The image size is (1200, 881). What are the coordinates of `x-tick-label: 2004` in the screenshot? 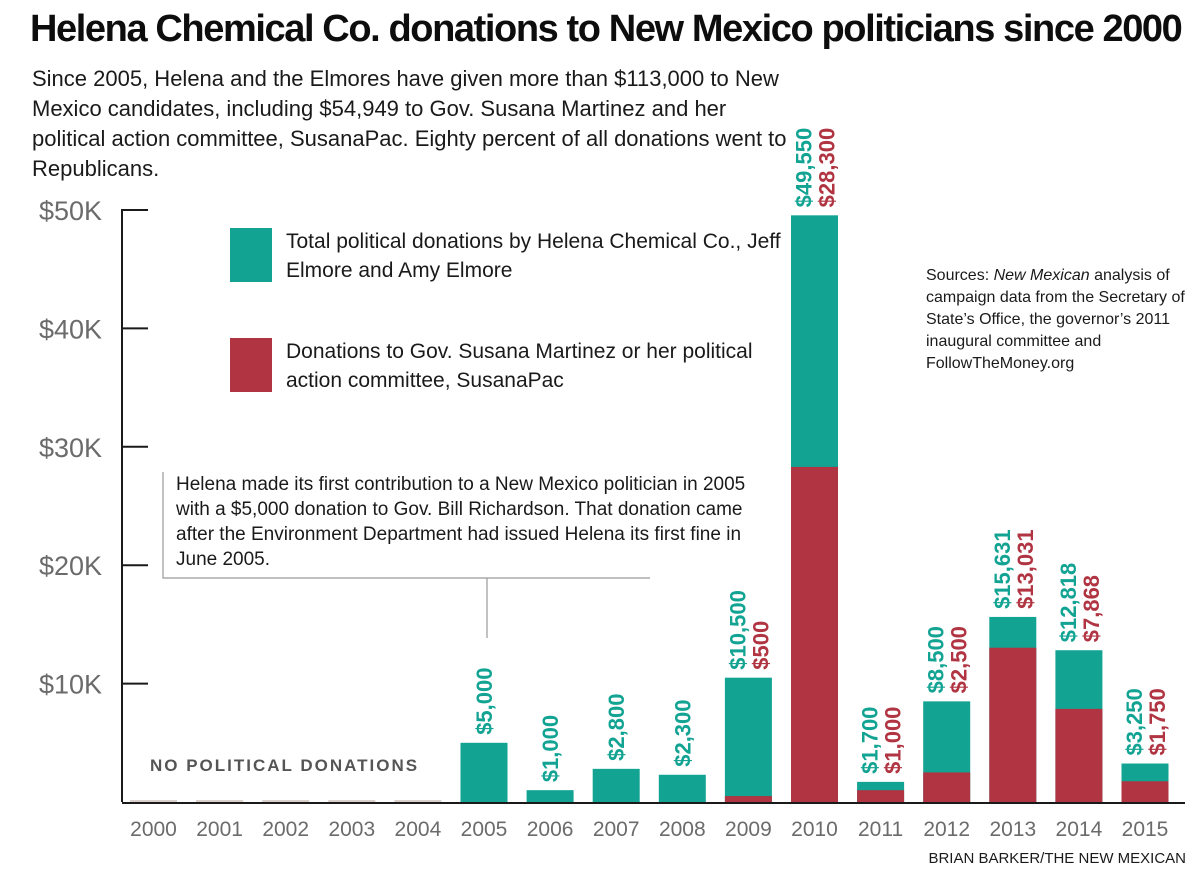 It's located at (418, 829).